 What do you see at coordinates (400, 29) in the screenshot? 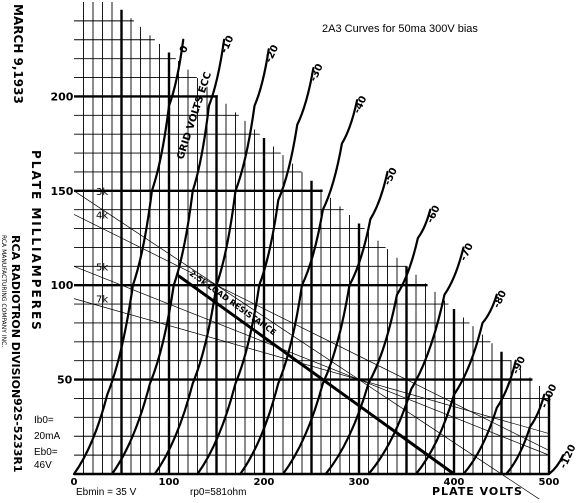
I see `chart-title: 2A3 Curves for 50ma 300V bias` at bounding box center [400, 29].